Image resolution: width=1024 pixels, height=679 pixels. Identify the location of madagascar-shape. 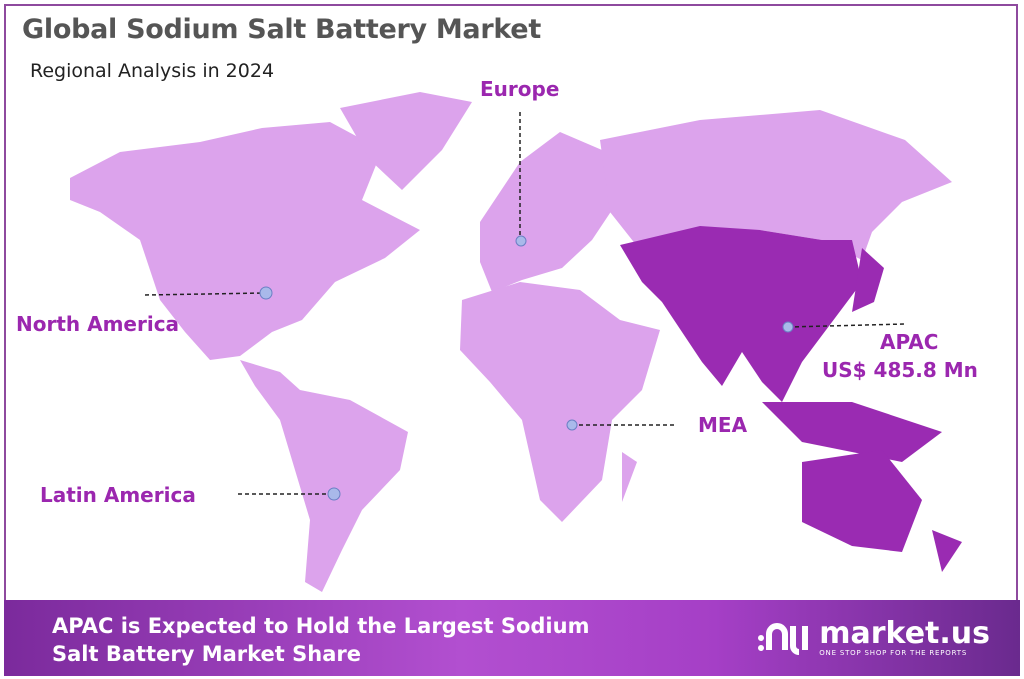
(629, 477).